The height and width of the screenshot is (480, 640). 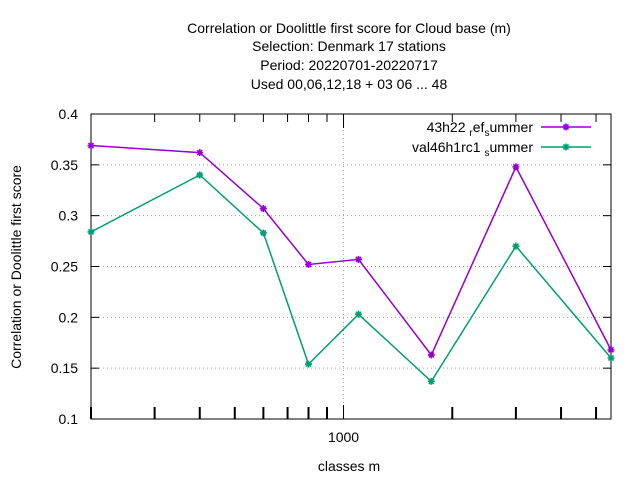 I want to click on y-tick-label: 0.3, so click(x=69, y=216).